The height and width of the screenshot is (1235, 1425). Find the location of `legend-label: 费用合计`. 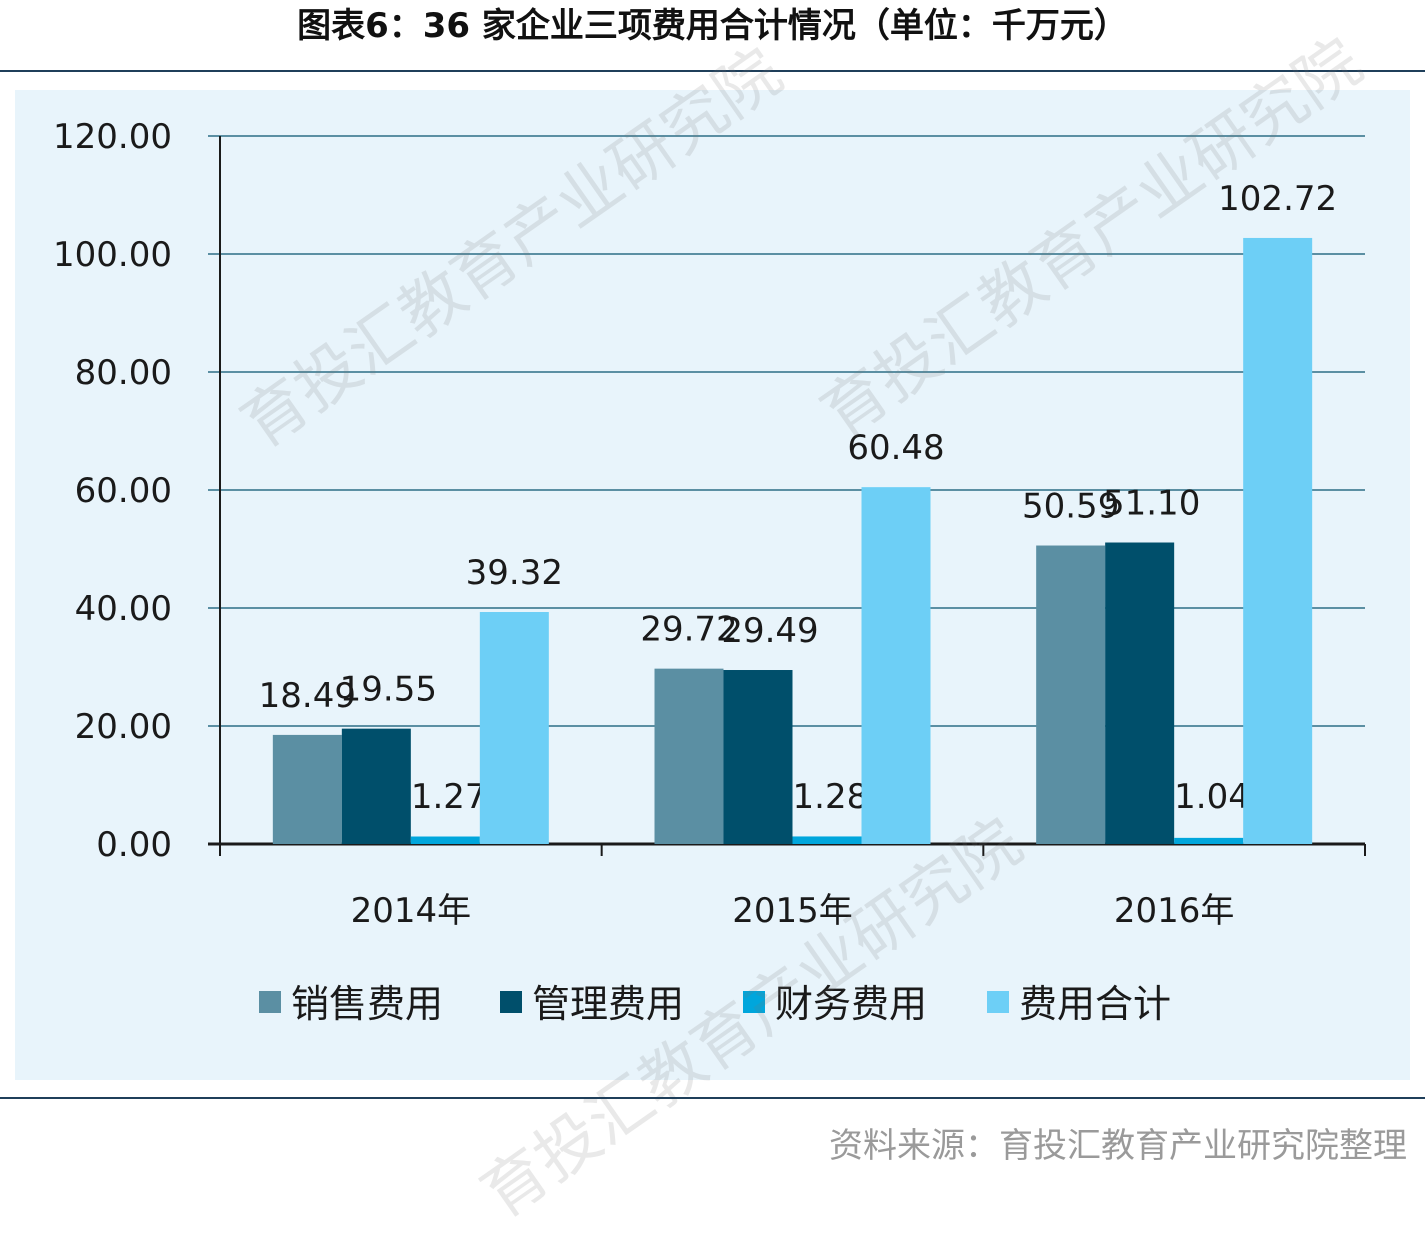

legend-label: 费用合计 is located at coordinates (1095, 1004).